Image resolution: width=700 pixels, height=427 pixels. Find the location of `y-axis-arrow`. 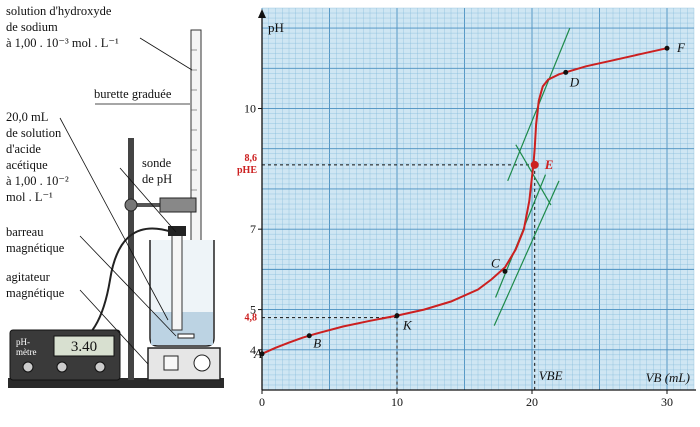

y-axis-arrow is located at coordinates (262, 13).